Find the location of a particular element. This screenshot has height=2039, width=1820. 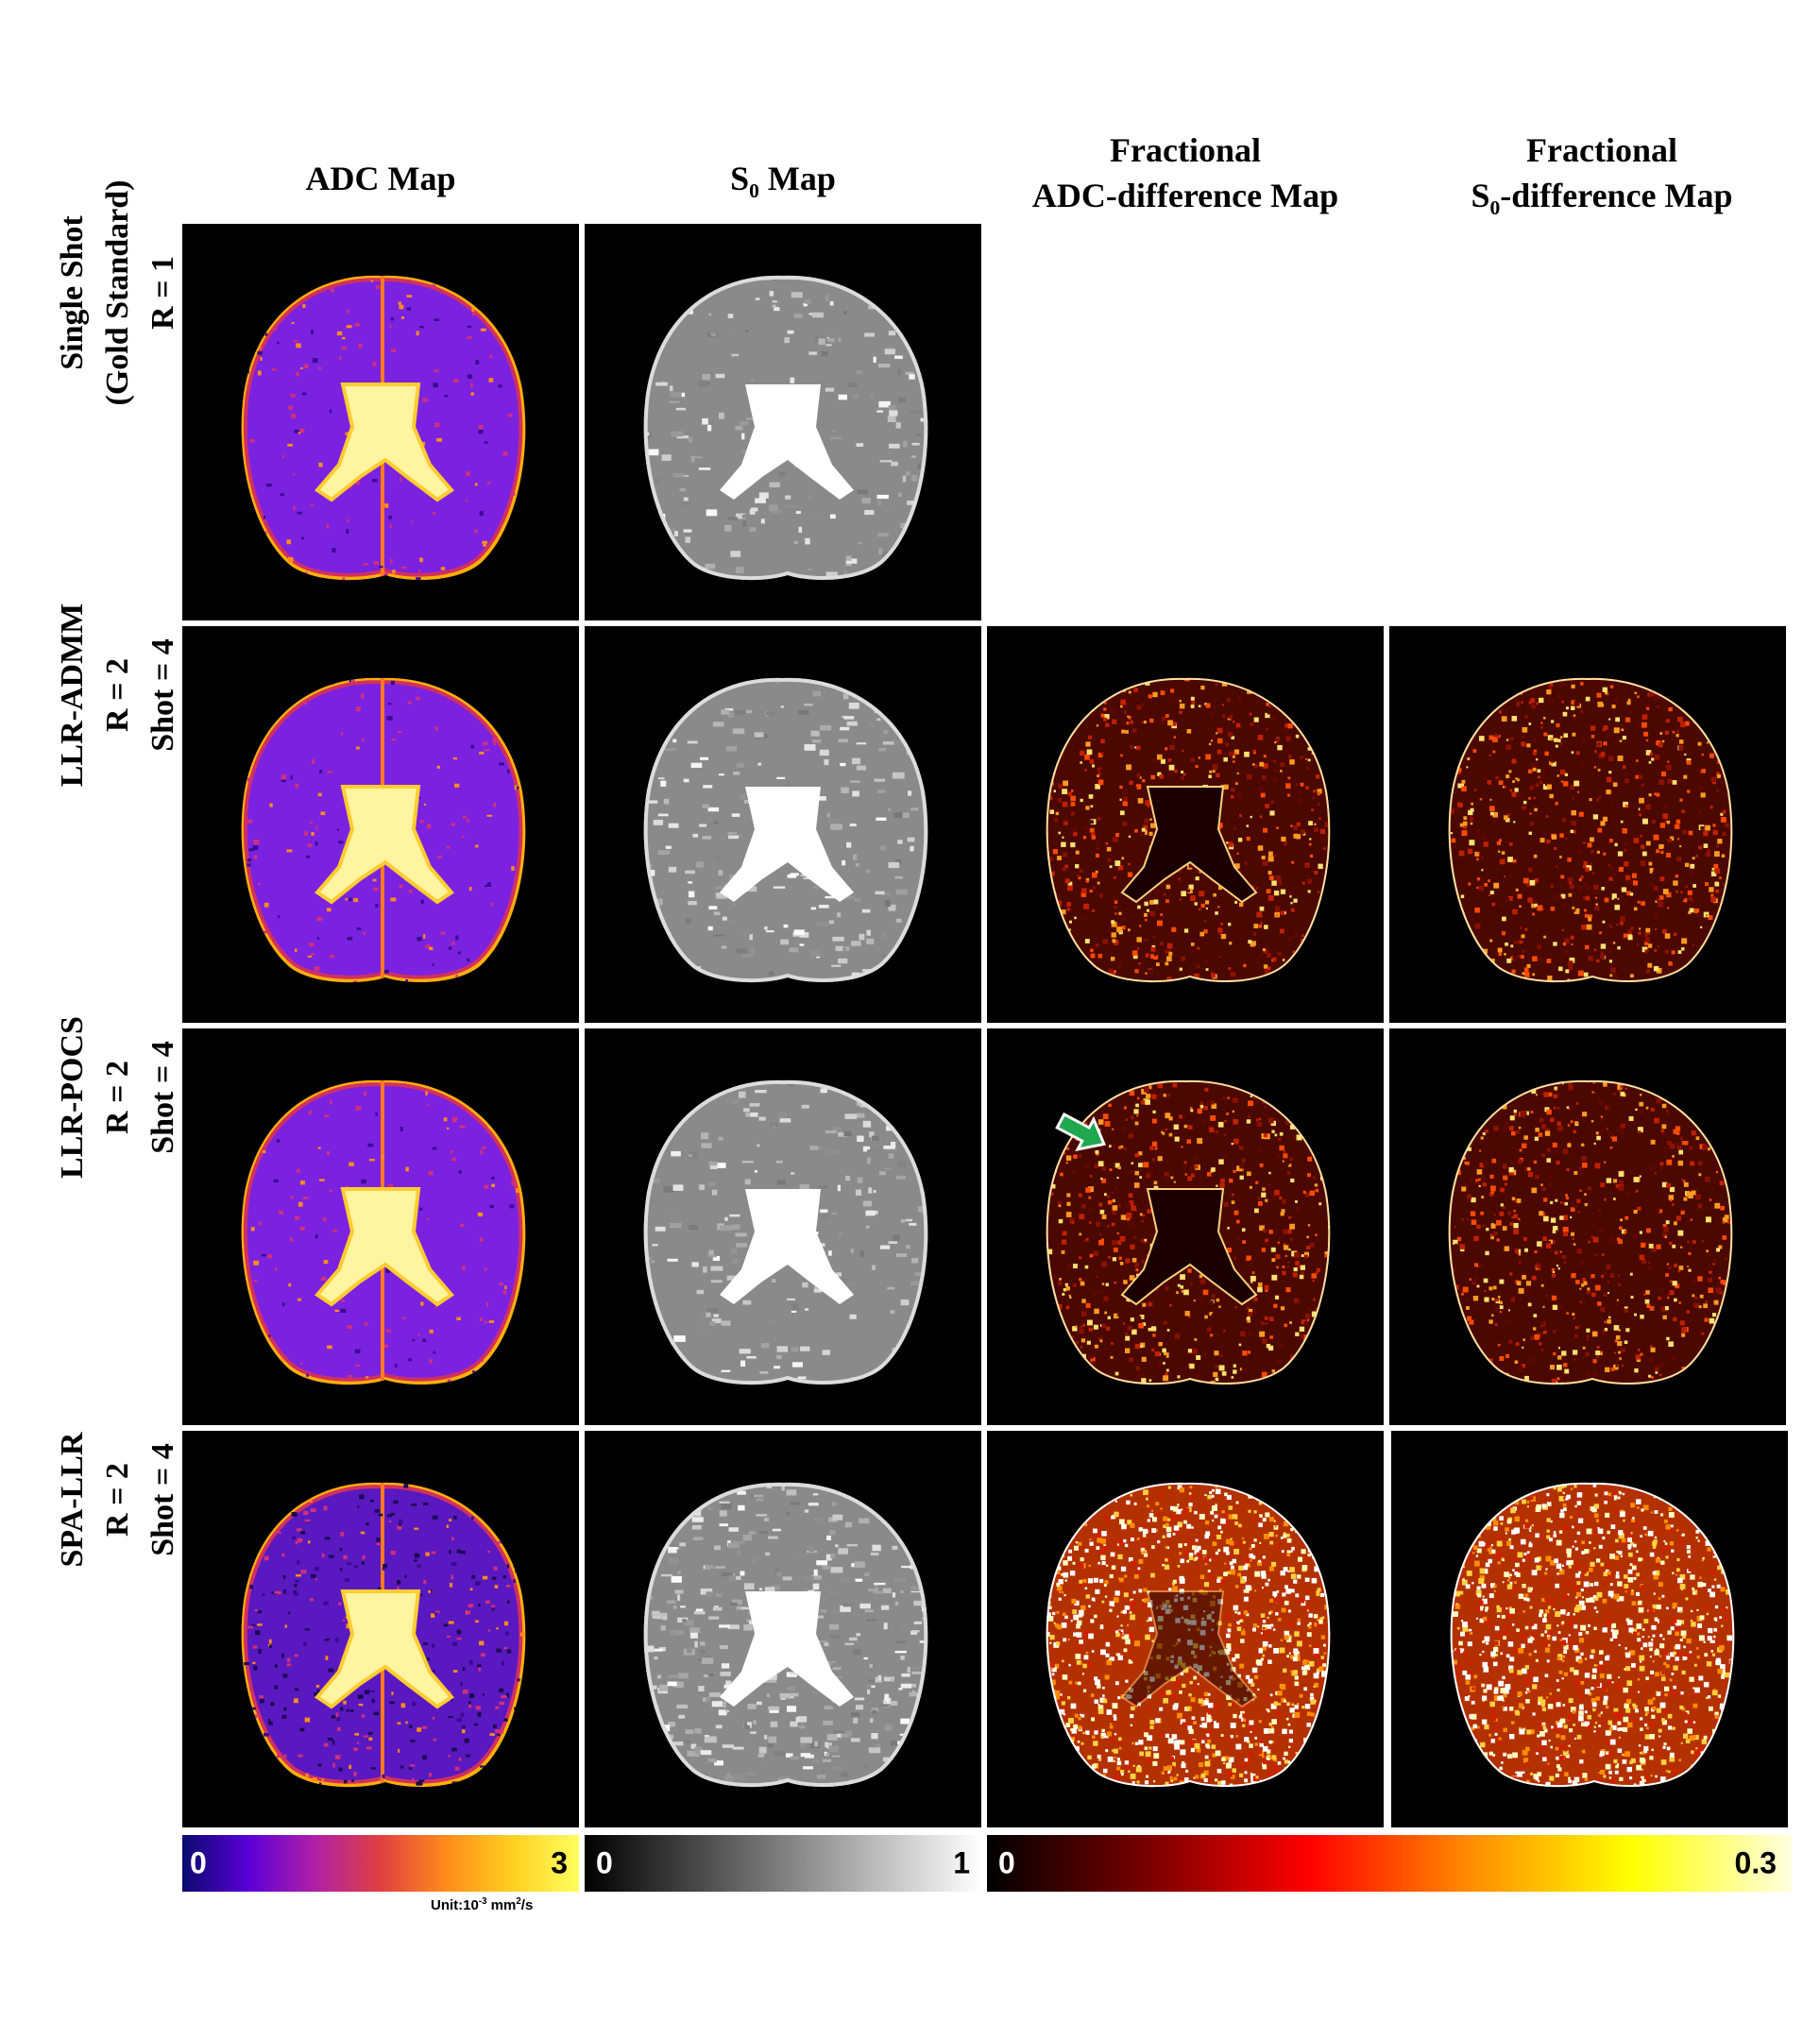

panel-single-shot-s0 is located at coordinates (783, 422).